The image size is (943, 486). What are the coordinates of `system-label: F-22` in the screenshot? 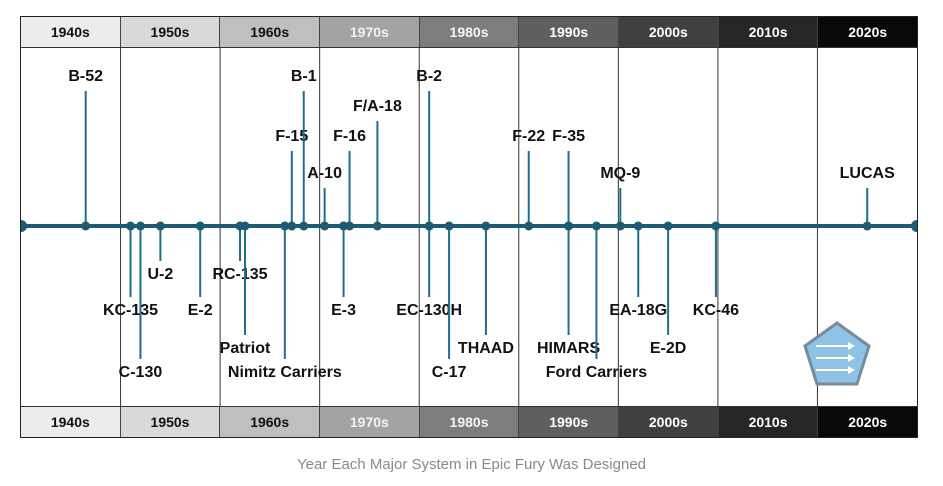 It's located at (528, 136).